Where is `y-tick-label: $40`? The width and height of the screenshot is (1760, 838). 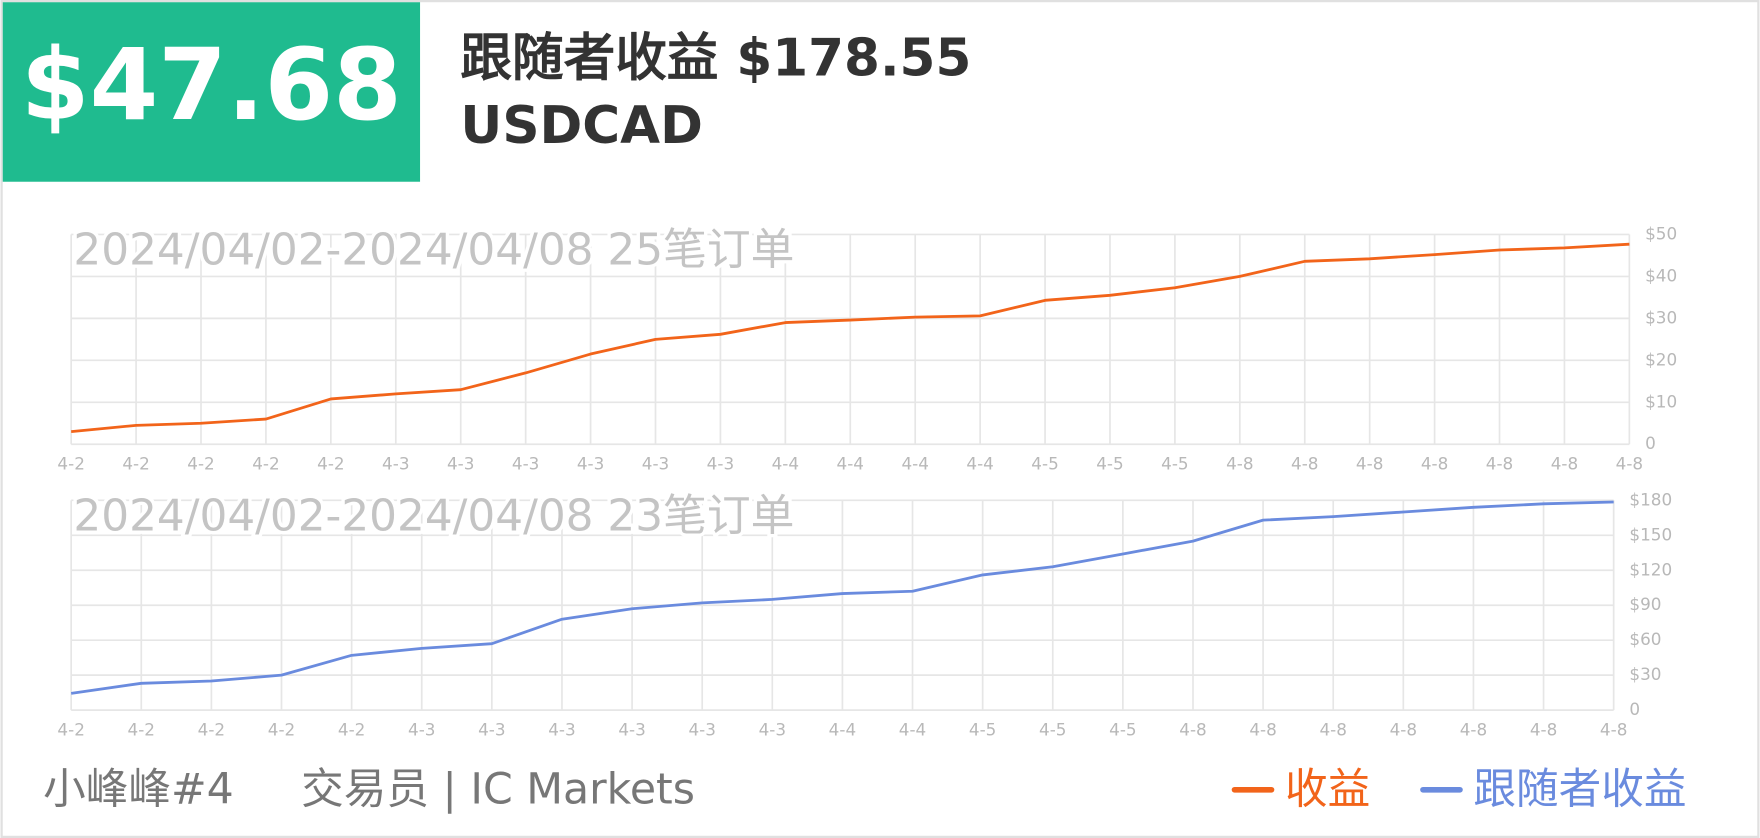 y-tick-label: $40 is located at coordinates (1661, 275).